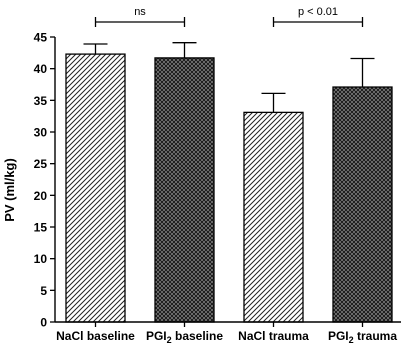  What do you see at coordinates (41, 38) in the screenshot?
I see `y-tick-label: 45` at bounding box center [41, 38].